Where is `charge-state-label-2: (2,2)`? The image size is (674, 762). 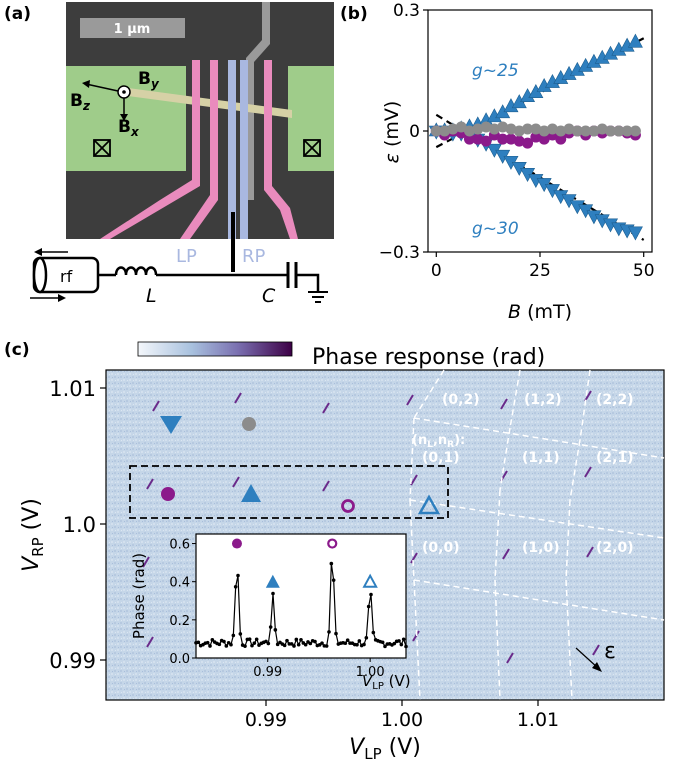 charge-state-label-2: (2,2) is located at coordinates (615, 400).